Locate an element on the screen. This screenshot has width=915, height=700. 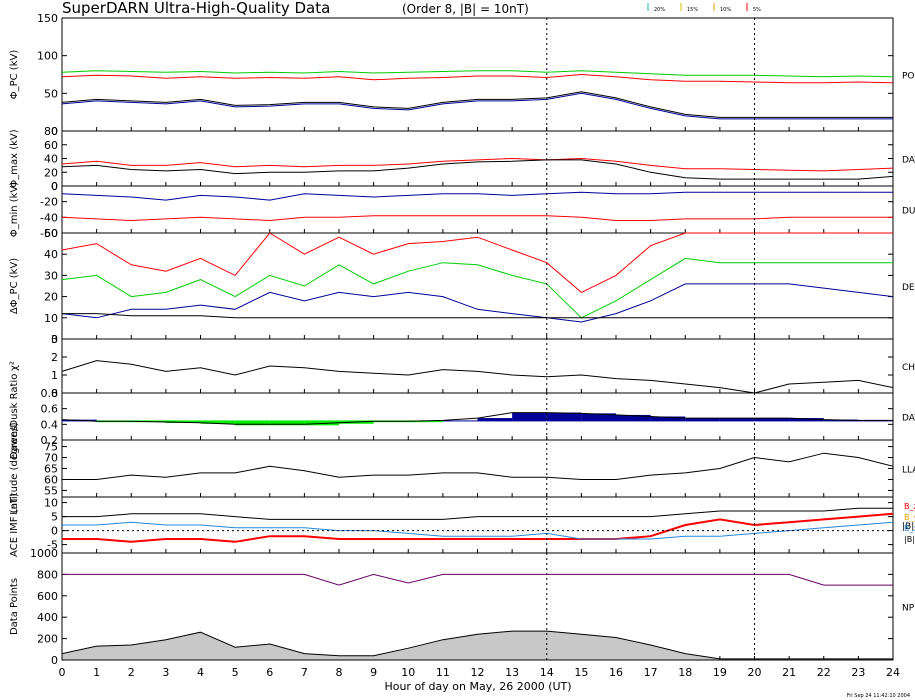
x-tick-label: 3 is located at coordinates (165, 672).